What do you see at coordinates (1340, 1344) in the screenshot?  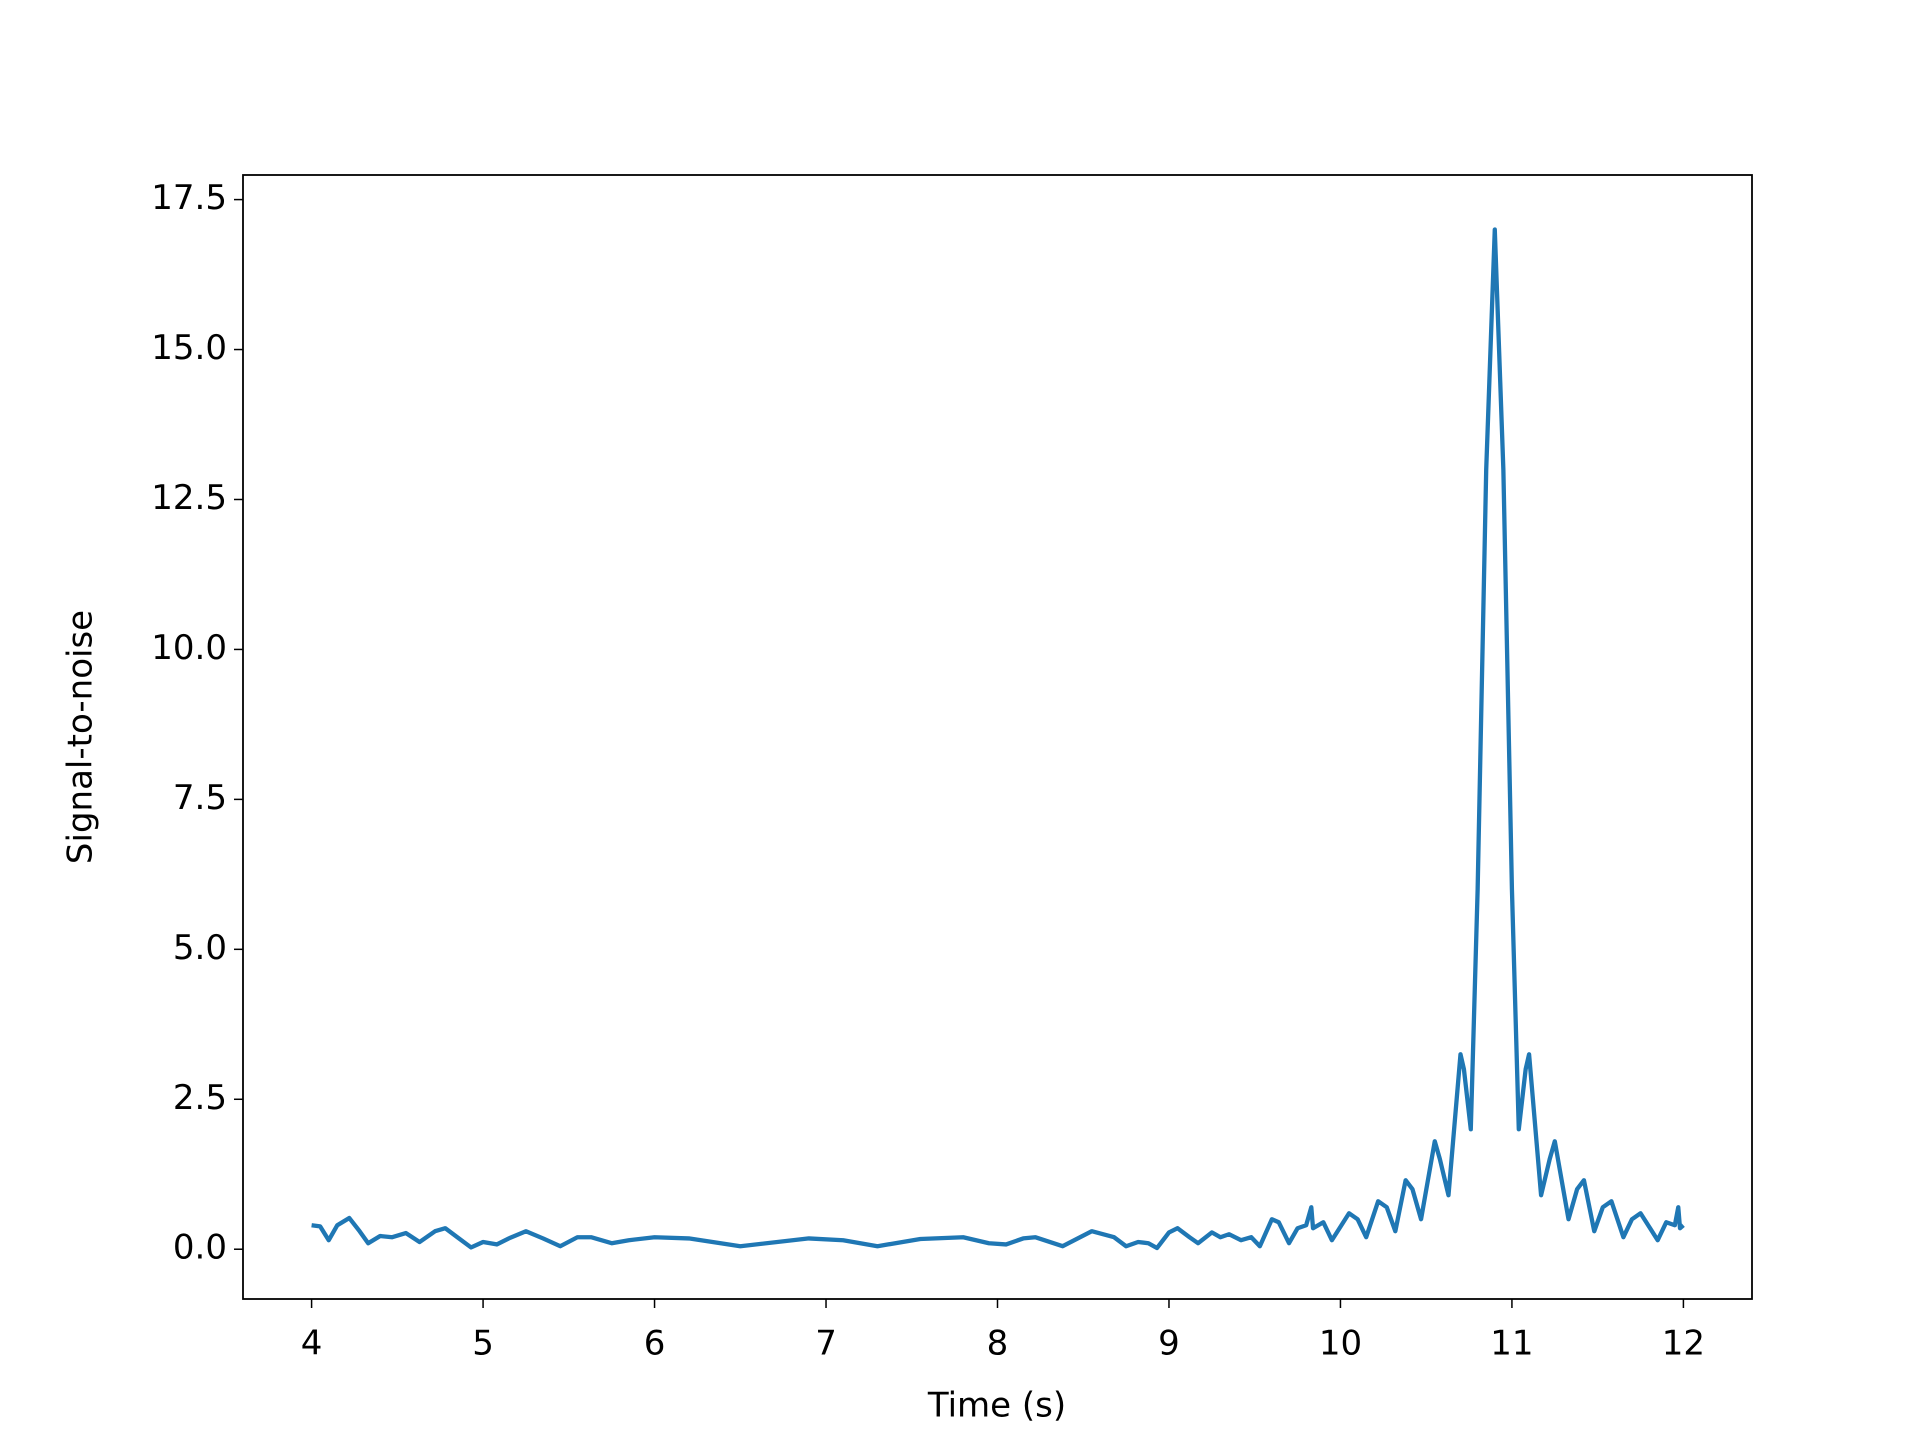 I see `x-tick-label: 10` at bounding box center [1340, 1344].